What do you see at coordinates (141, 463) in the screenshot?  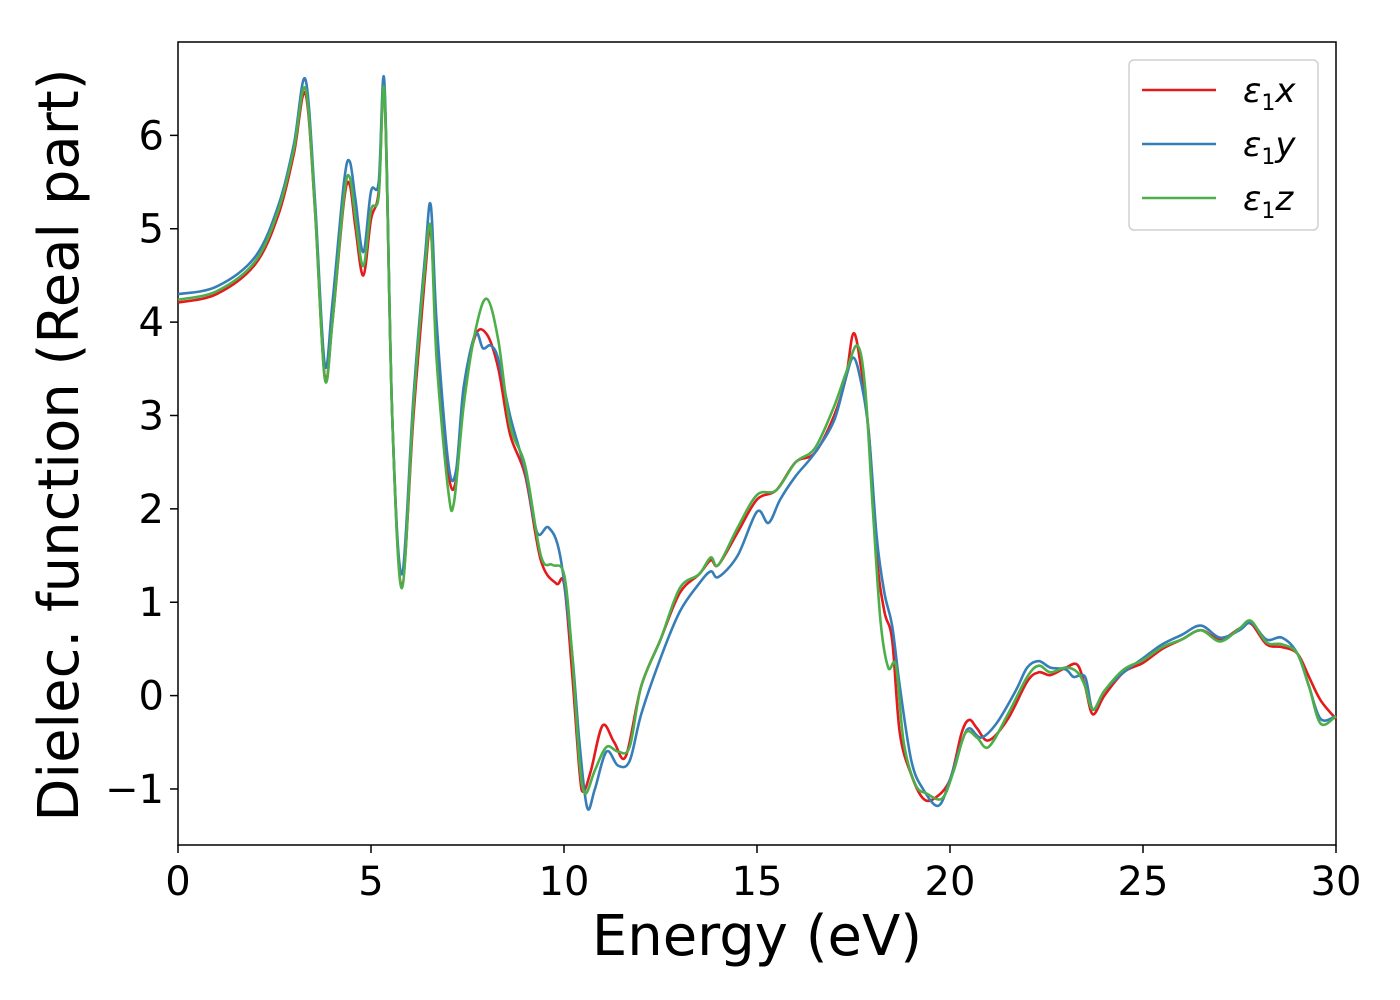 I see `y-axis: −1 0 1 2 3 4 5 6` at bounding box center [141, 463].